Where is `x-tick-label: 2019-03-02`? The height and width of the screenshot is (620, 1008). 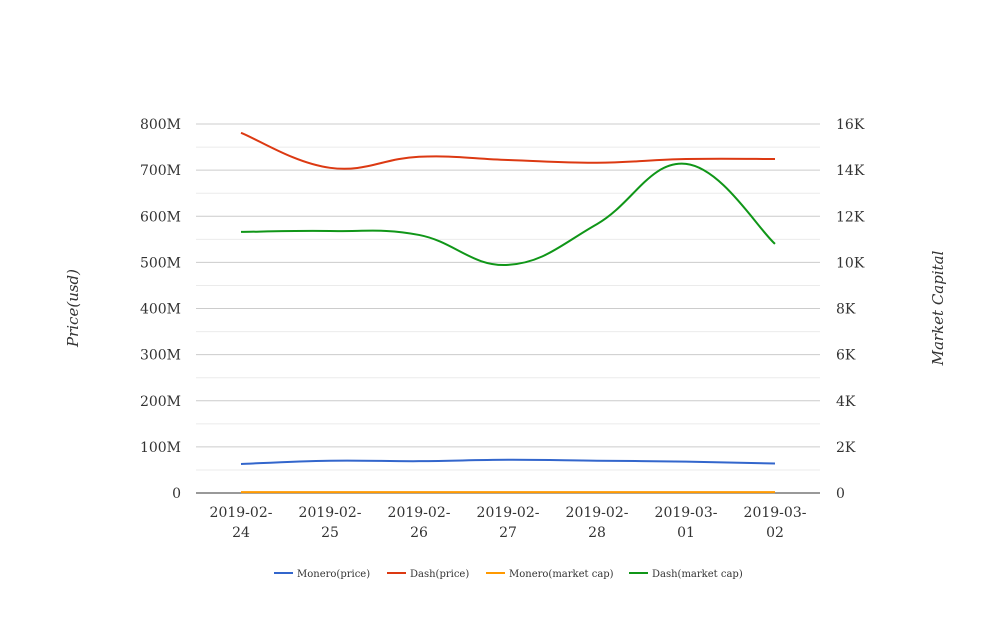
x-tick-label: 2019-03-02 is located at coordinates (775, 523).